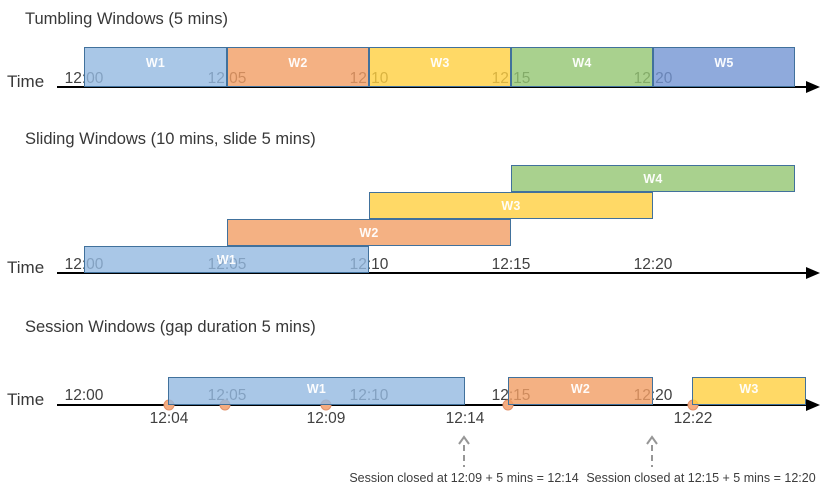  What do you see at coordinates (465, 418) in the screenshot?
I see `event-label-1214: 12:14` at bounding box center [465, 418].